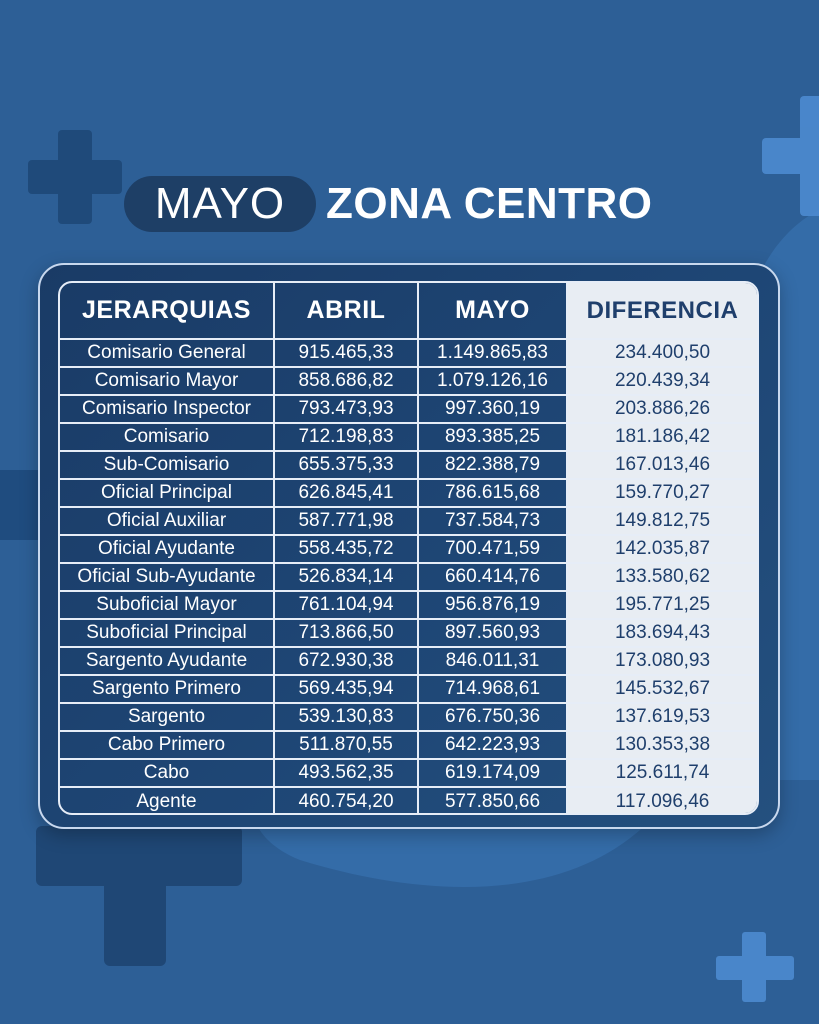  I want to click on header-jerarquias: JERARQUIAS, so click(167, 311).